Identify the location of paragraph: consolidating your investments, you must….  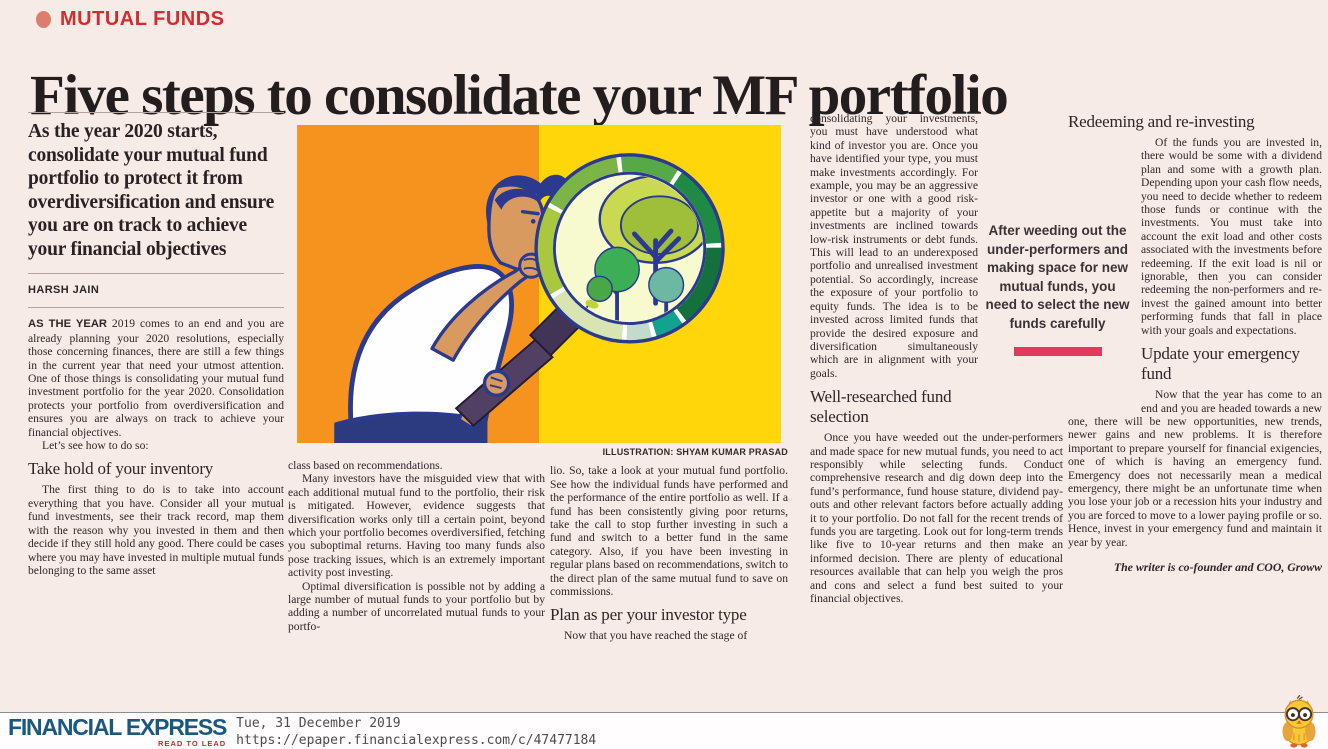
(936, 246).